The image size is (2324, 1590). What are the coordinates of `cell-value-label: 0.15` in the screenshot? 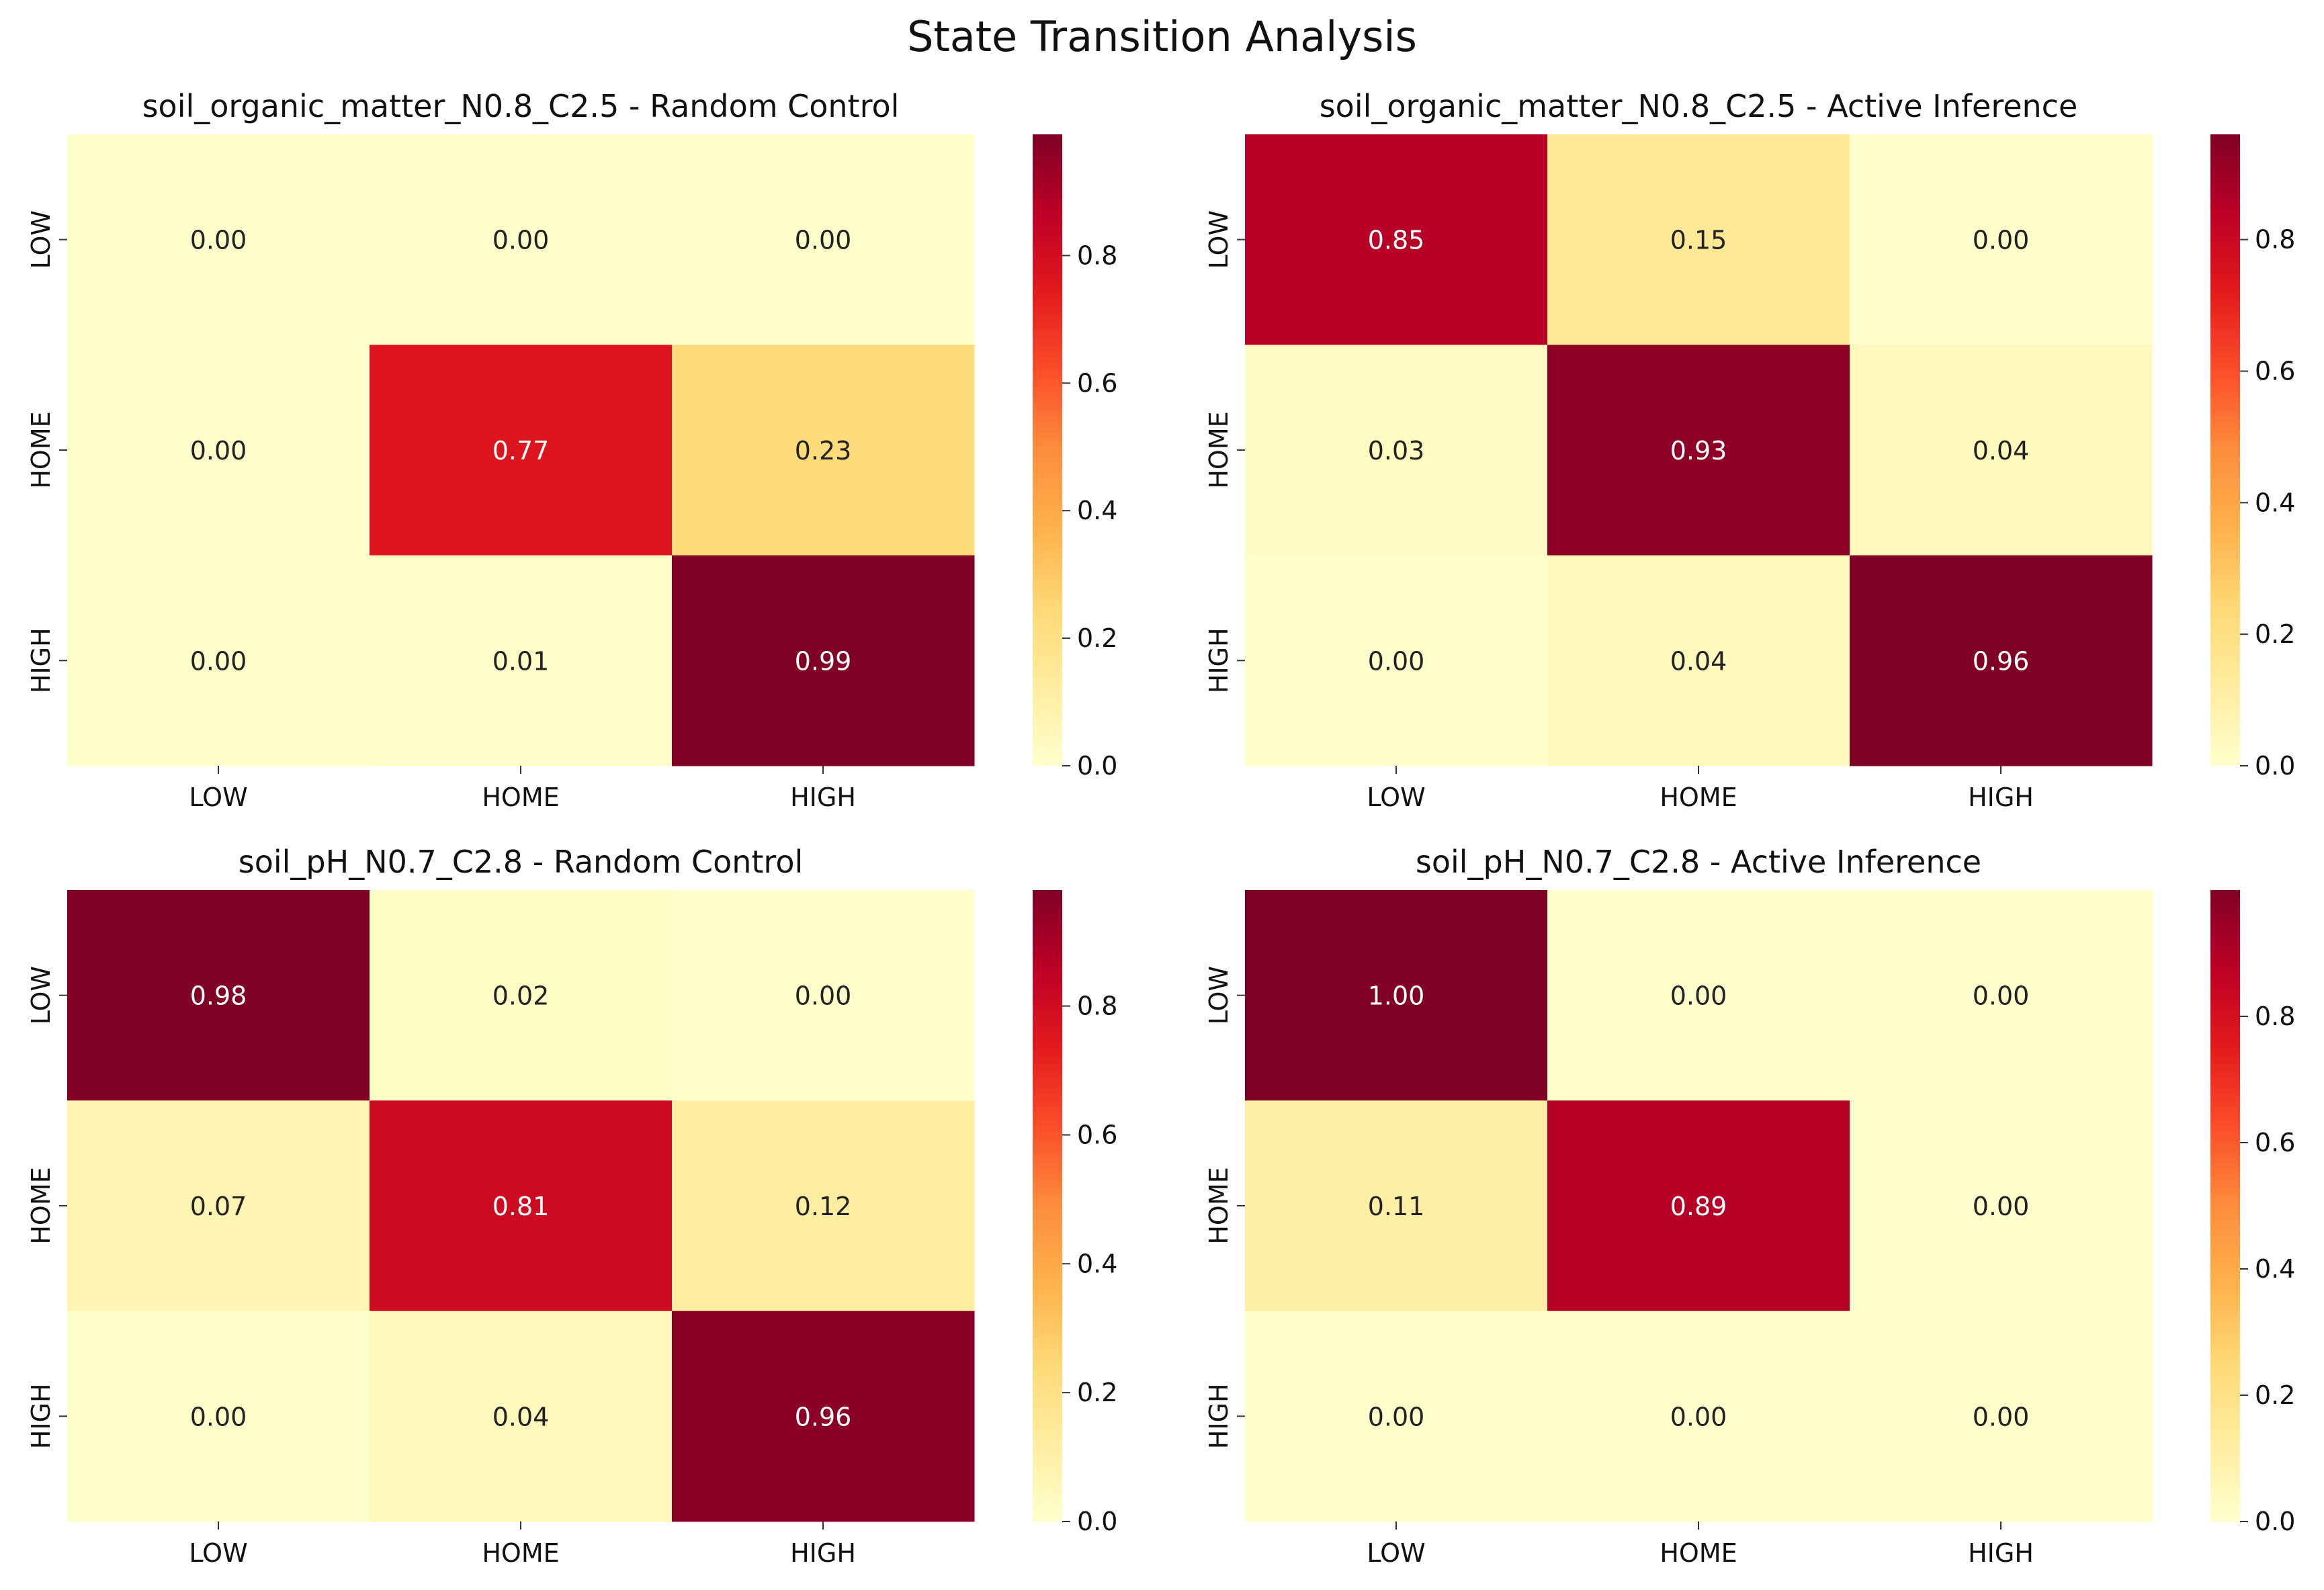 It's located at (1698, 240).